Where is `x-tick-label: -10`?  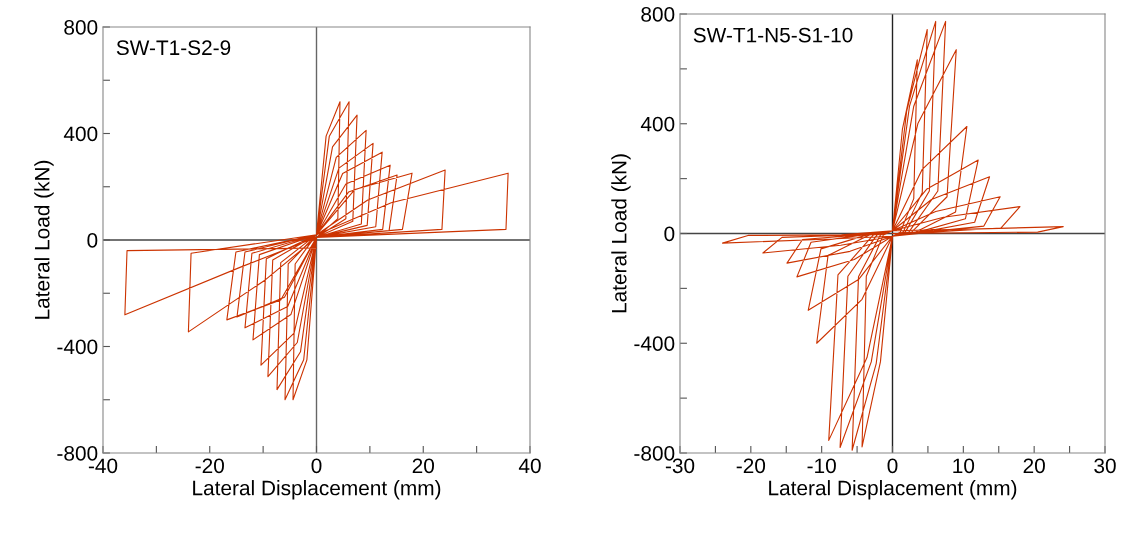 x-tick-label: -10 is located at coordinates (821, 466).